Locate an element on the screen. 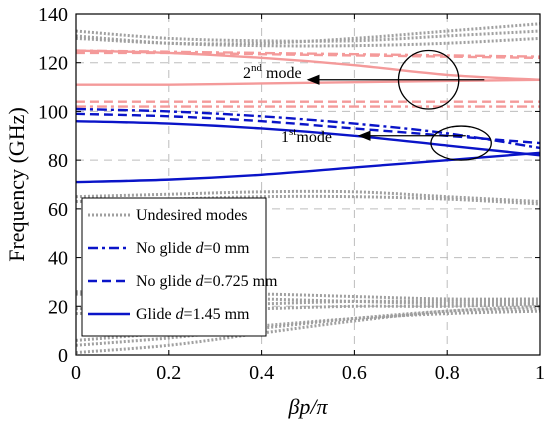 The height and width of the screenshot is (422, 550). legend-label: Undesired modes is located at coordinates (192, 215).